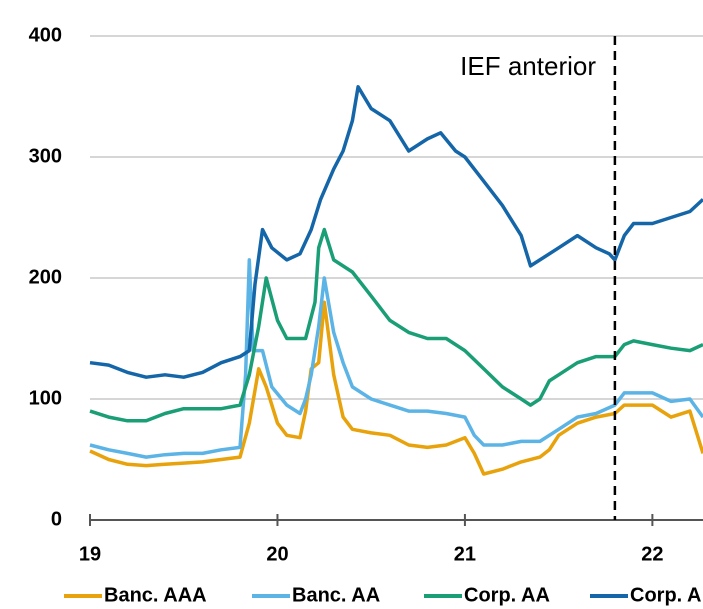 This screenshot has height=609, width=703. What do you see at coordinates (528, 66) in the screenshot?
I see `annotation: IEF anterior` at bounding box center [528, 66].